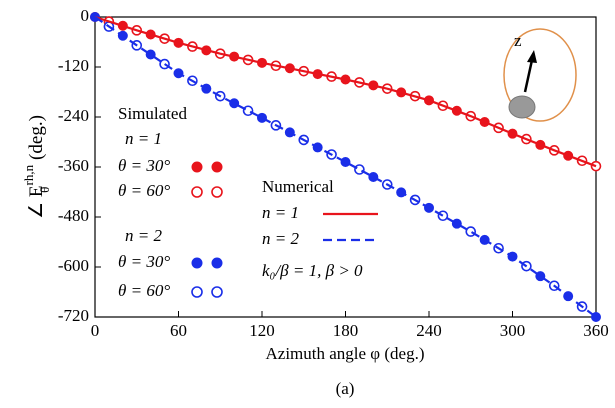 The image size is (615, 408). Describe the element at coordinates (346, 330) in the screenshot. I see `x-tick-label: 180` at that location.